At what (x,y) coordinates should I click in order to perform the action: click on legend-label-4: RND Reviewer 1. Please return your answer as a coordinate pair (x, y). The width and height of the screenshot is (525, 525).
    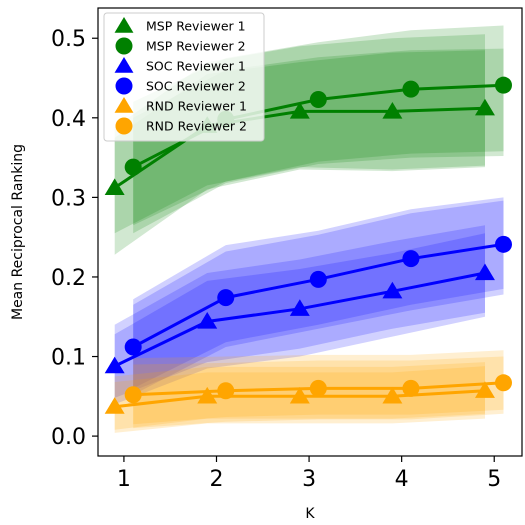
    Looking at the image, I should click on (196, 106).